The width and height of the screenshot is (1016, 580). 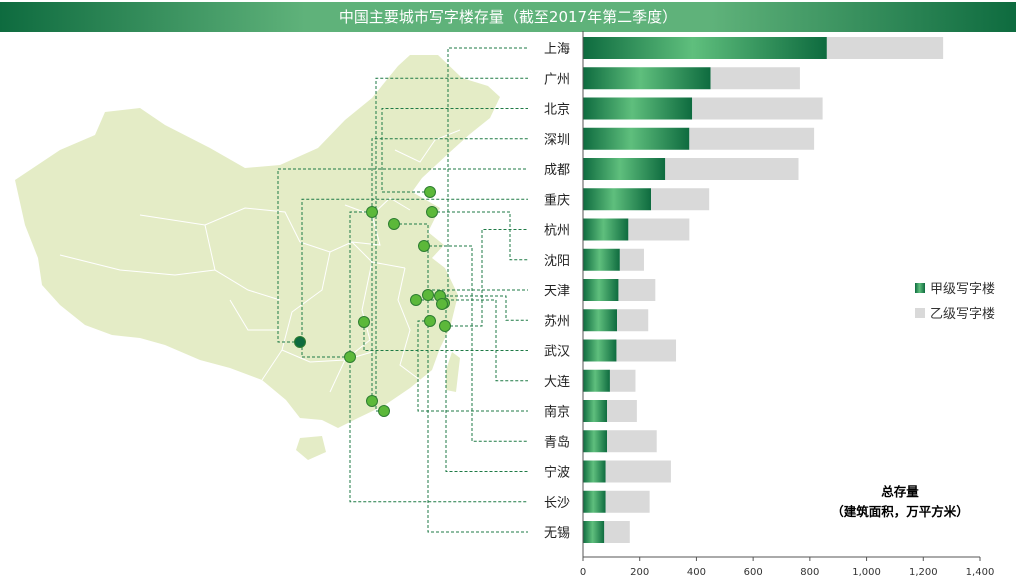 What do you see at coordinates (557, 382) in the screenshot?
I see `city-label-11: 大连` at bounding box center [557, 382].